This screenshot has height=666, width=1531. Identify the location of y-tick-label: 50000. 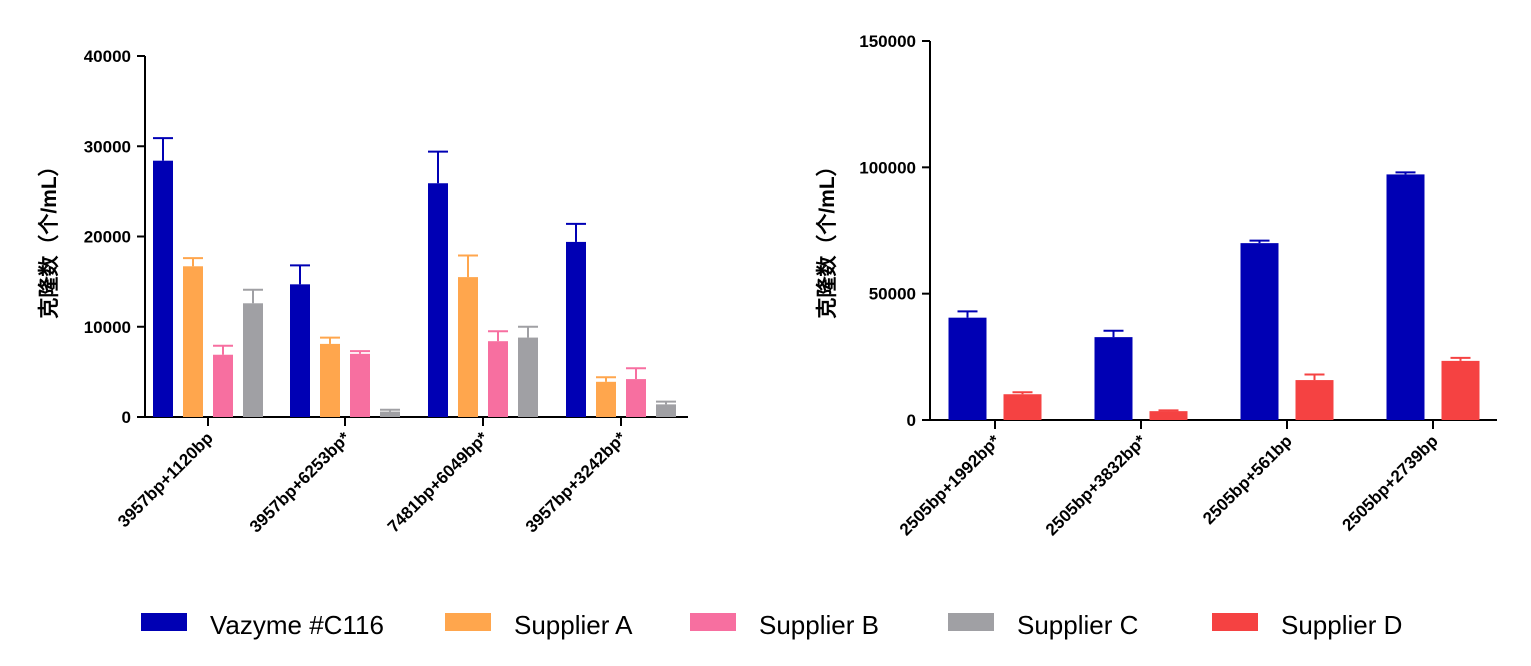
(892, 294).